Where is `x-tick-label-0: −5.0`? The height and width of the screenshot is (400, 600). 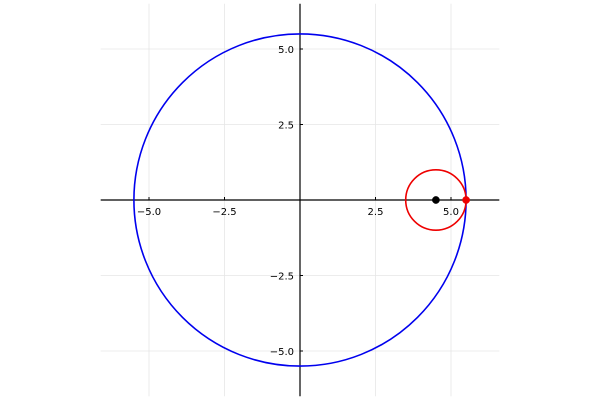 x-tick-label-0: −5.0 is located at coordinates (149, 212).